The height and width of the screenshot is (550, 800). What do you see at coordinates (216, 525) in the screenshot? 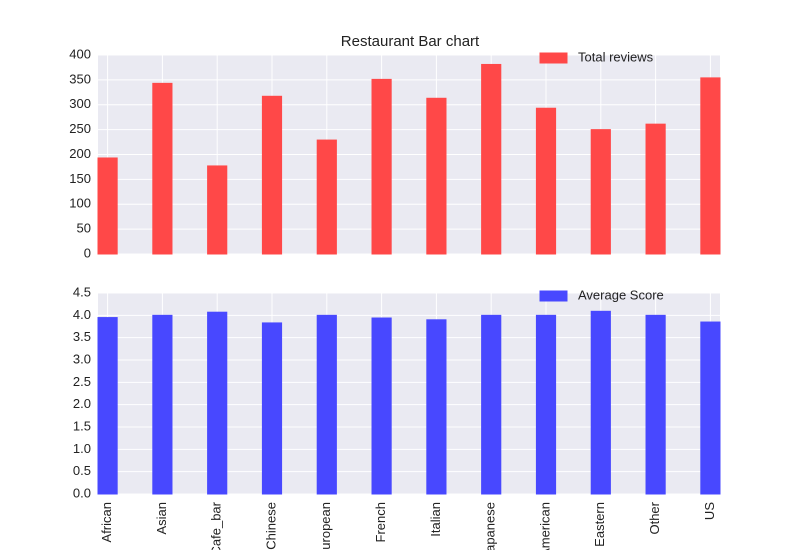
I see `x-tick-label: Cafe_bar` at bounding box center [216, 525].